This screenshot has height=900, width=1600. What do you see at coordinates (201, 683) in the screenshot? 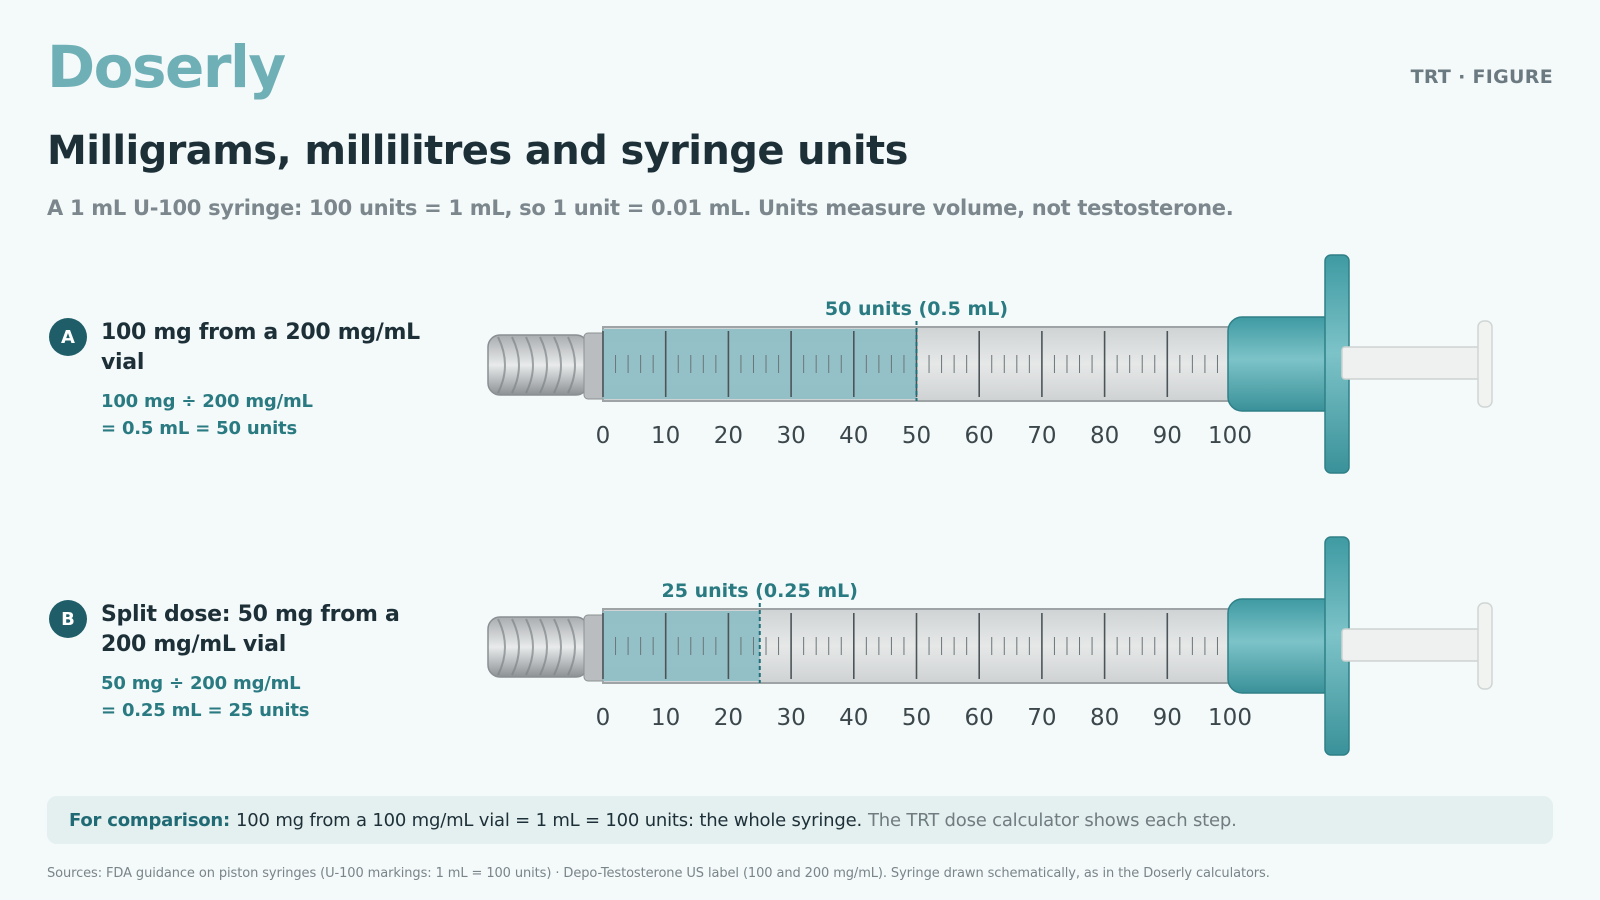
I see `row-b-calc-line1: 50 mg ÷ 200 mg/mL` at bounding box center [201, 683].